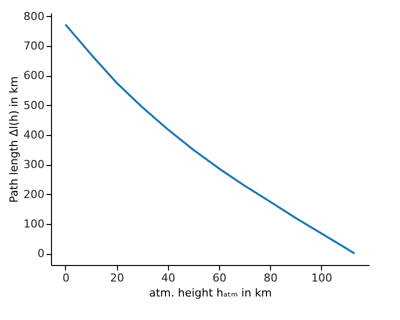  Describe the element at coordinates (34, 165) in the screenshot. I see `y-tick-label: 300` at that location.